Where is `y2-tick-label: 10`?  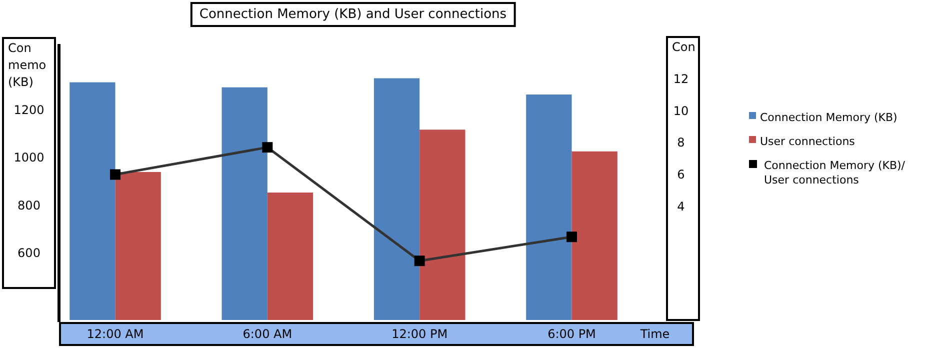 y2-tick-label: 10 is located at coordinates (681, 111).